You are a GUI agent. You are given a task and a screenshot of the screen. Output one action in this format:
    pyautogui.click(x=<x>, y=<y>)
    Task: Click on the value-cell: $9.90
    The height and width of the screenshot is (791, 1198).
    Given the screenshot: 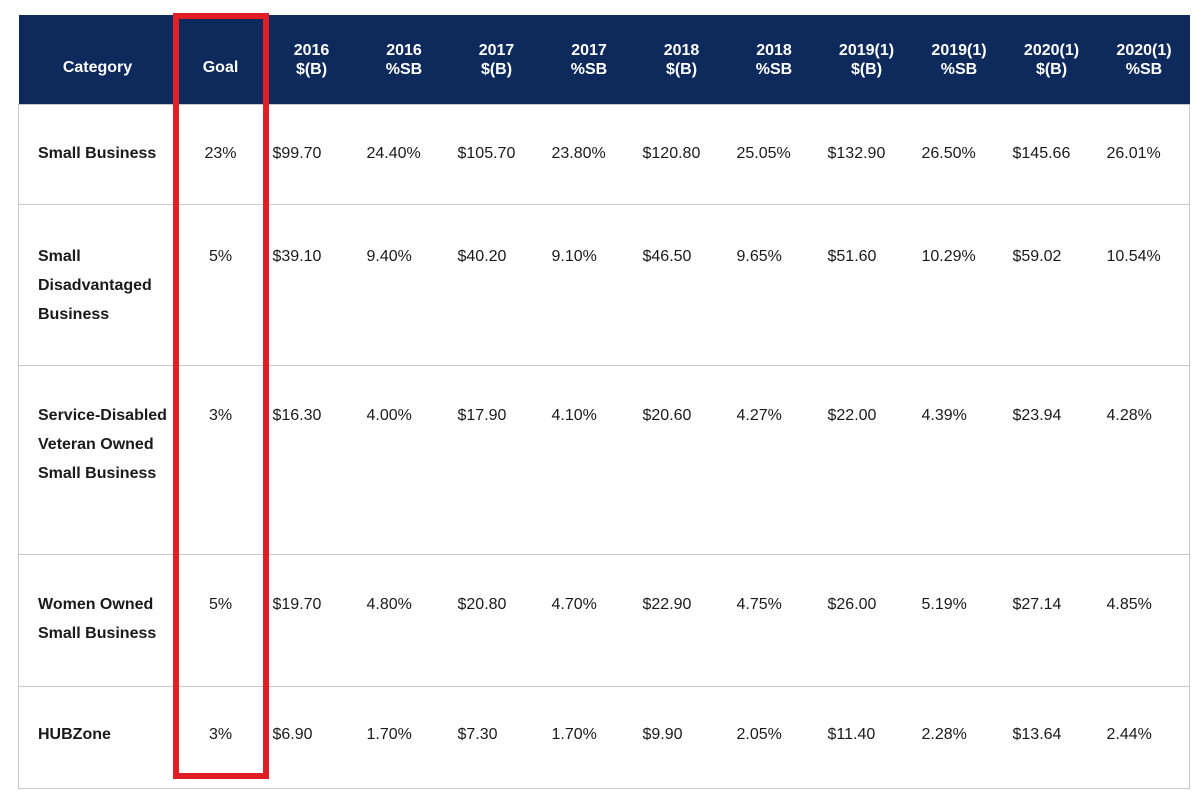 What is the action you would take?
    pyautogui.click(x=681, y=737)
    